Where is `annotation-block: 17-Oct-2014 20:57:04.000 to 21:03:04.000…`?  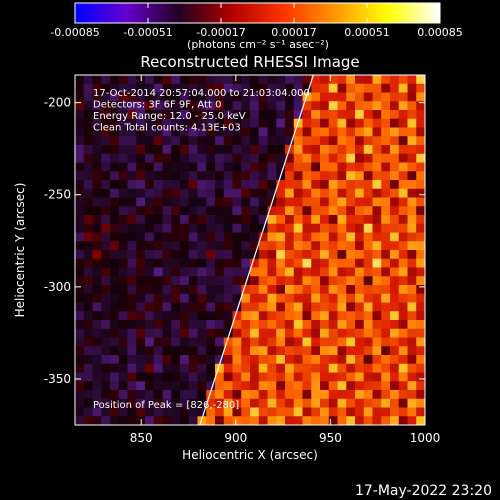
annotation-block: 17-Oct-2014 20:57:04.000 to 21:03:04.000… is located at coordinates (201, 111).